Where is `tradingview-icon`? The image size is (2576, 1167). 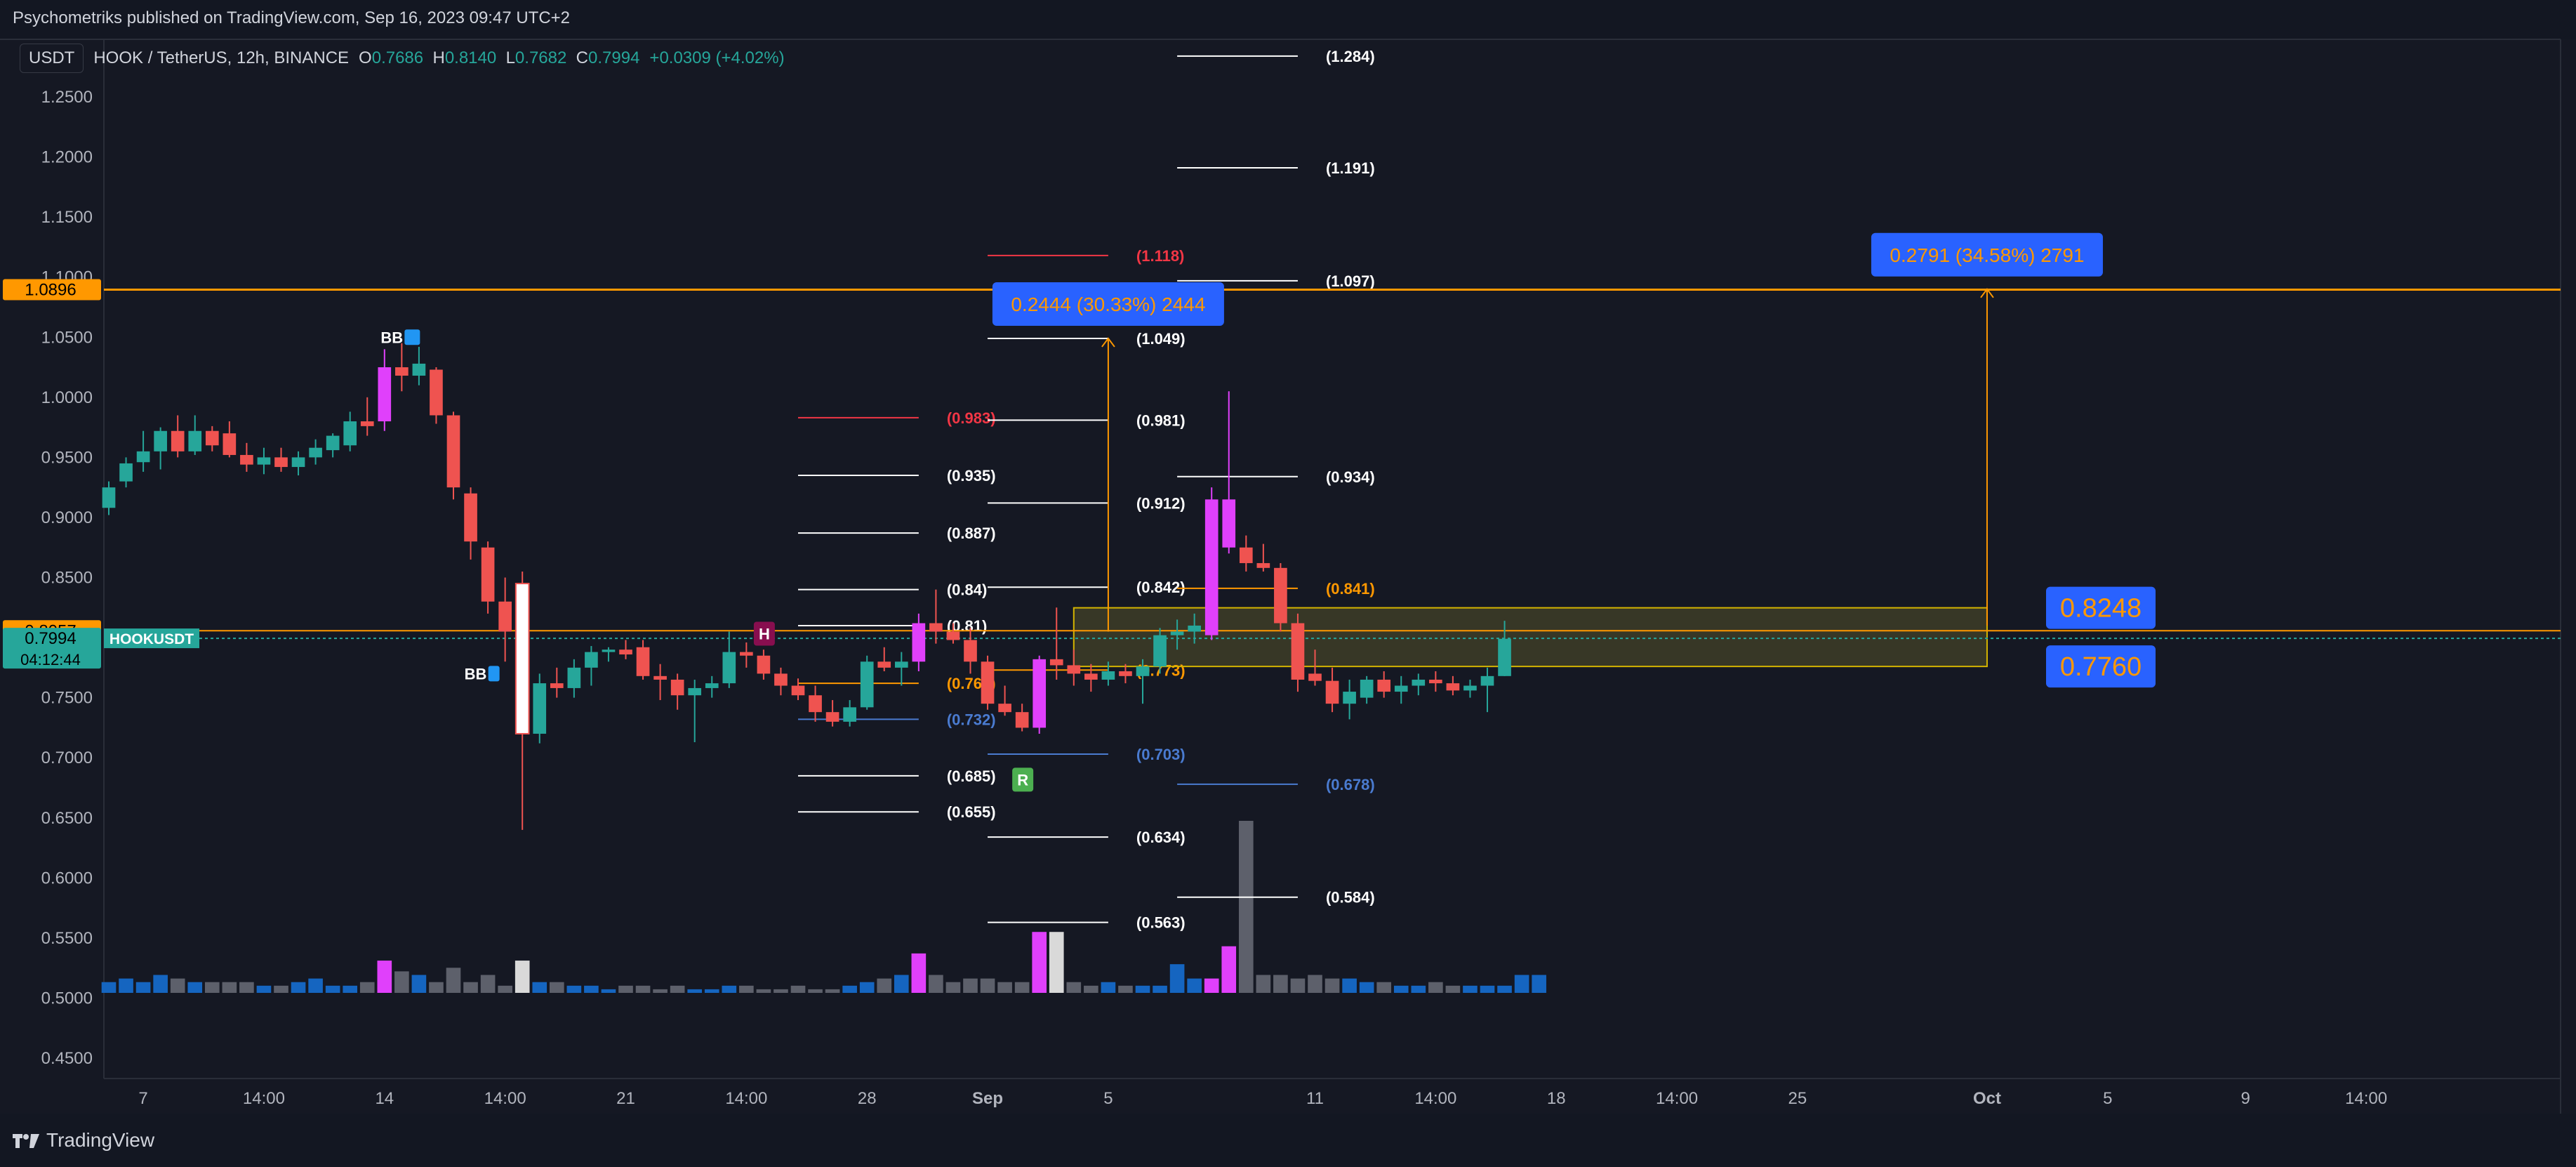
tradingview-icon is located at coordinates (26, 1141).